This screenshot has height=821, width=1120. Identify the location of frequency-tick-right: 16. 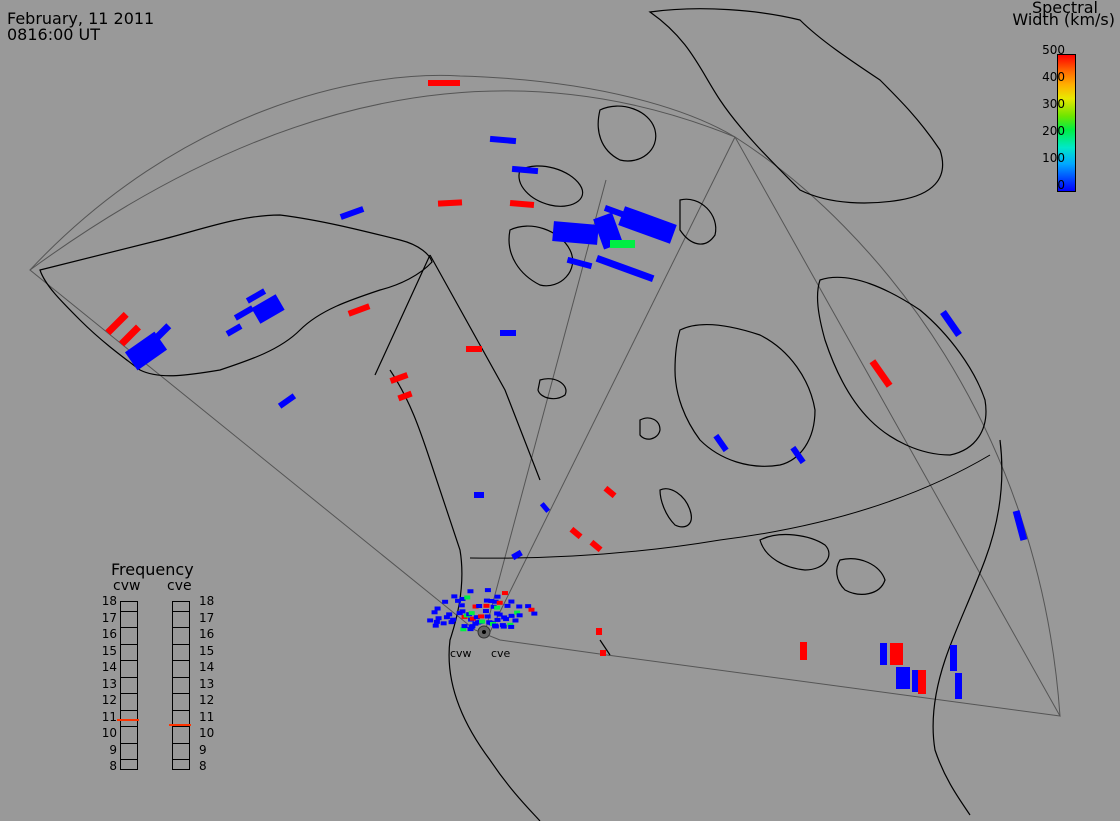
(209, 634).